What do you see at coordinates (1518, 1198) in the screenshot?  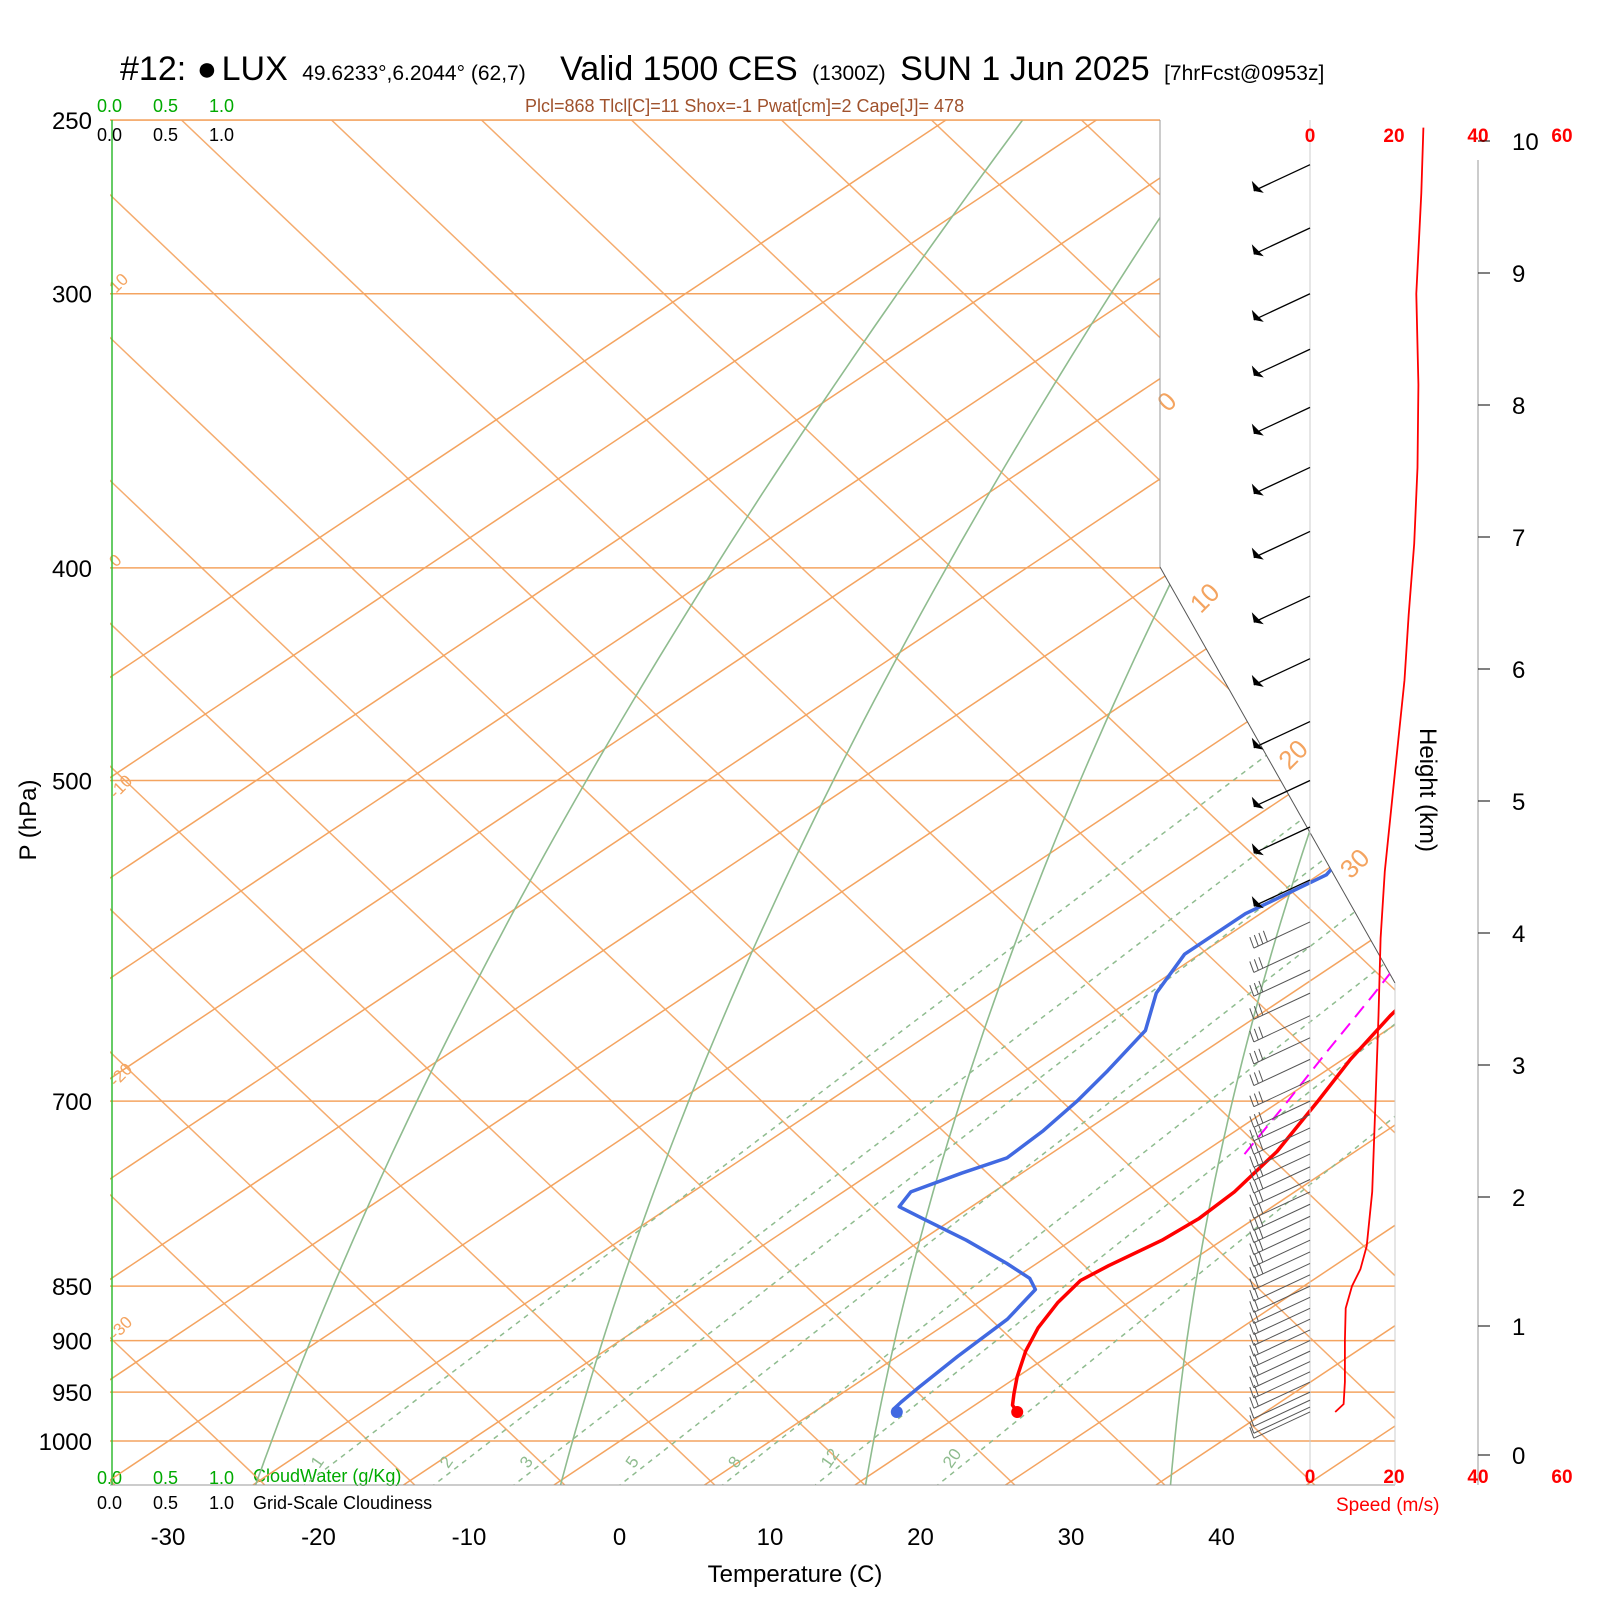 I see `height-tick-label: 2` at bounding box center [1518, 1198].